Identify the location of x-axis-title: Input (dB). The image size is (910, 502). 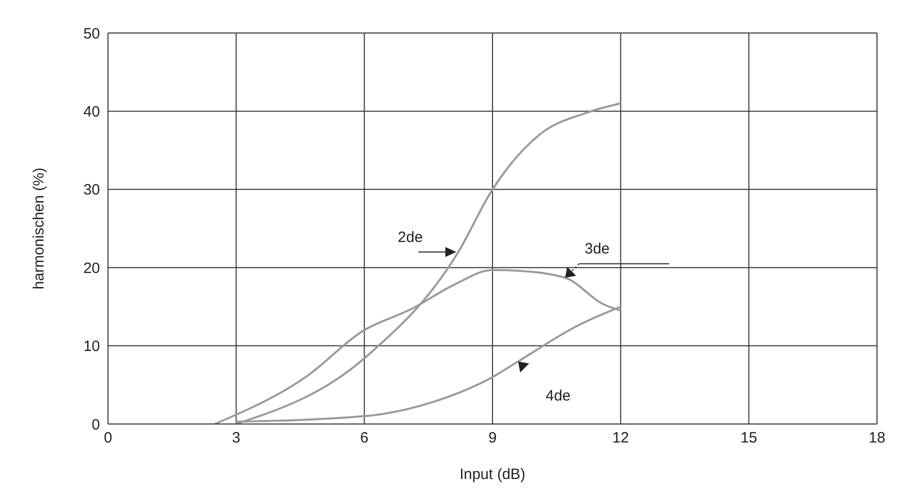
(493, 474).